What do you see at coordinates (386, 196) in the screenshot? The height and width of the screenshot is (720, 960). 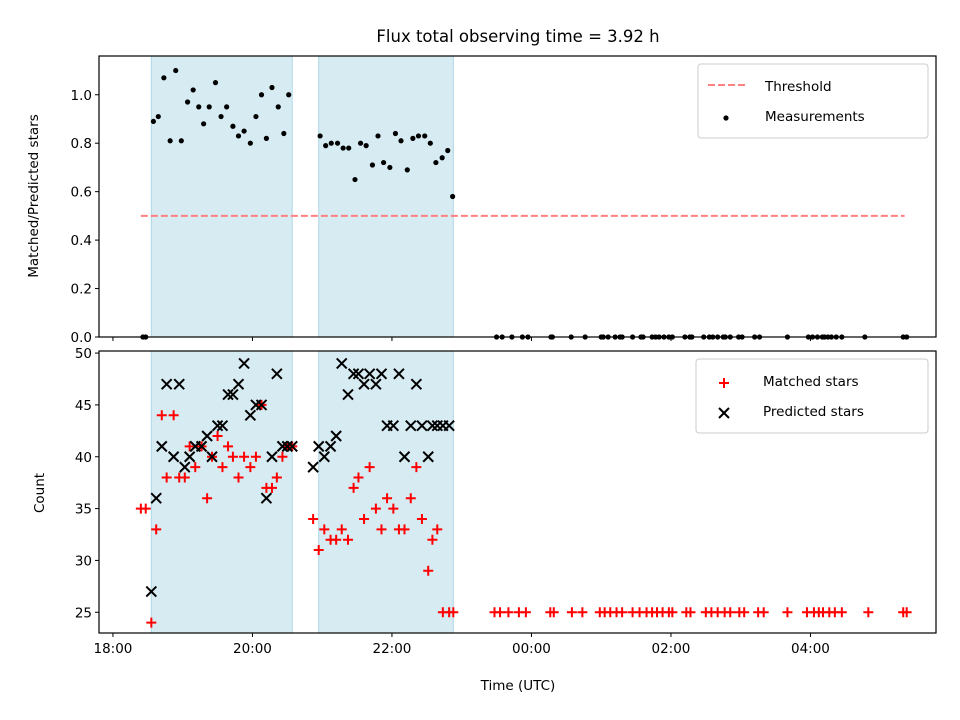 I see `top-shaded-region` at bounding box center [386, 196].